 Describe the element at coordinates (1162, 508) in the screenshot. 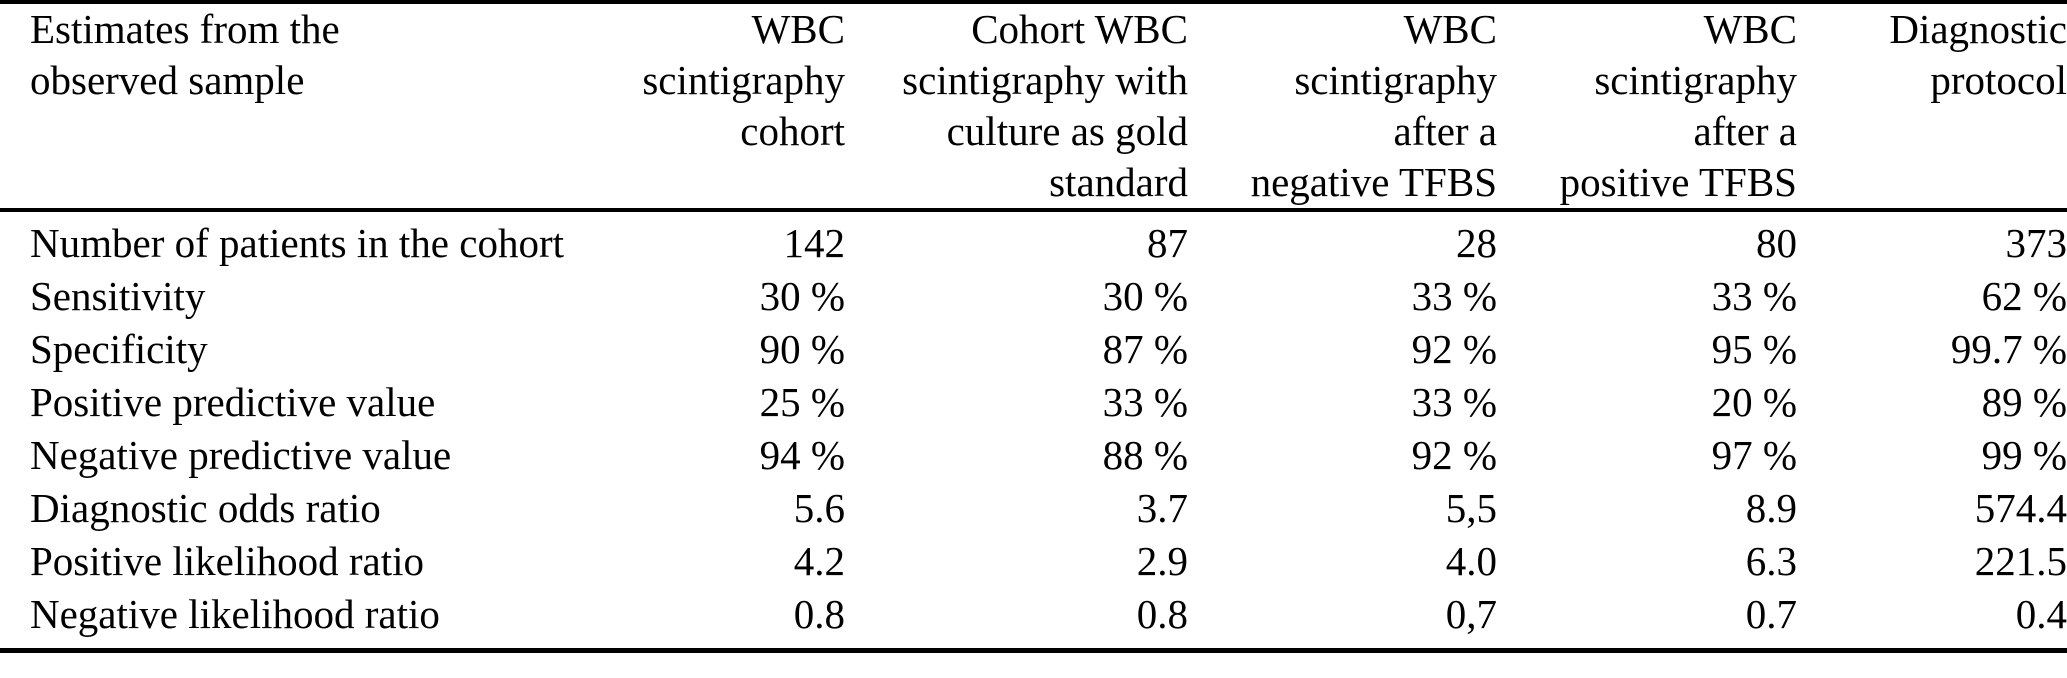

I see `cell-value: 3.7` at that location.